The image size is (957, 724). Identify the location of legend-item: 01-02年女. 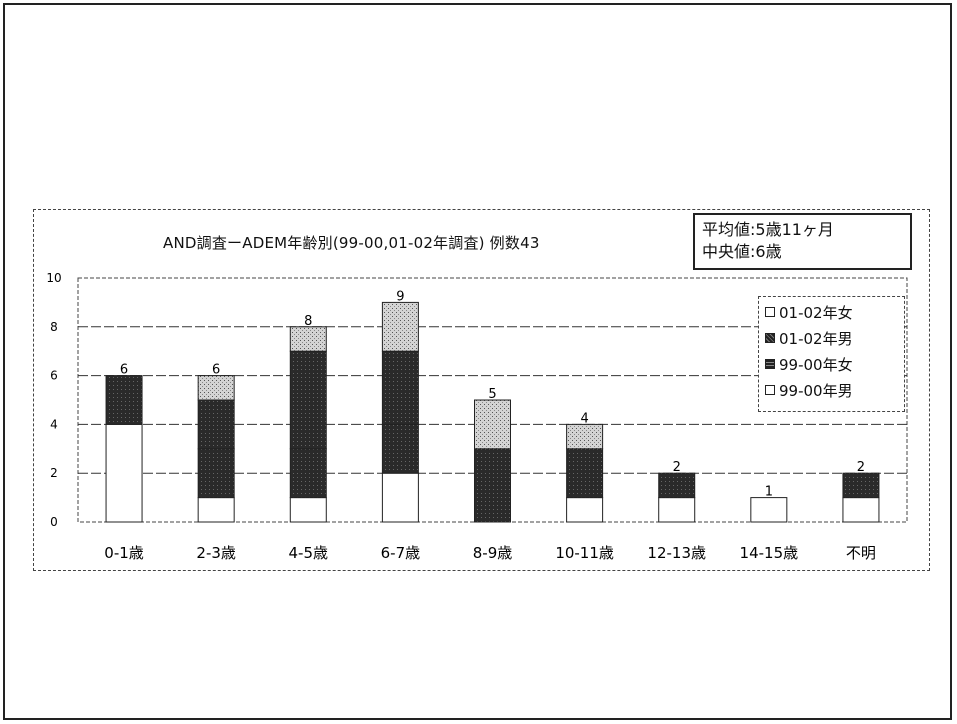
(834, 312).